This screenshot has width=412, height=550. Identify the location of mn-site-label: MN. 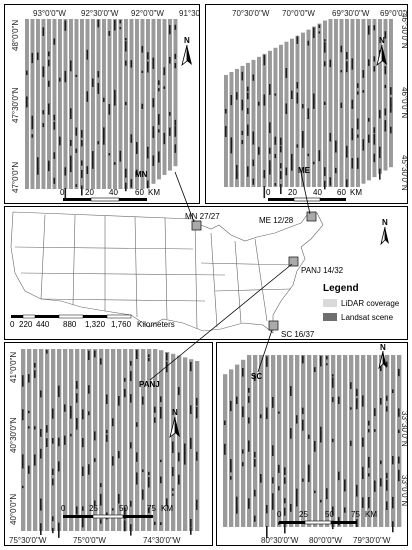
(141, 174).